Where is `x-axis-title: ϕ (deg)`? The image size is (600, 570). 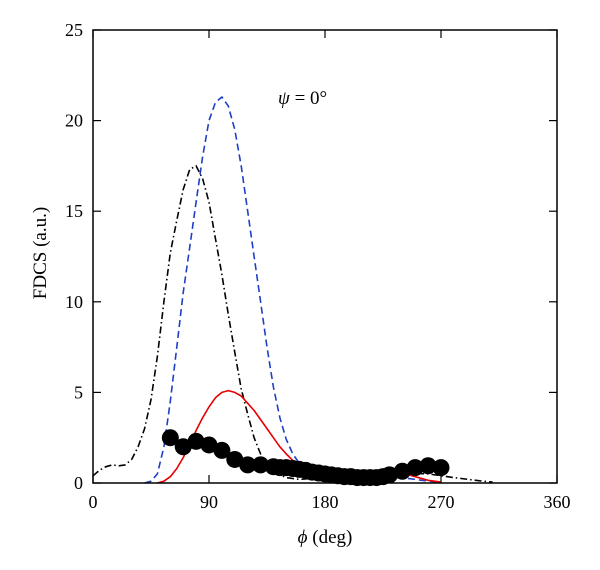
x-axis-title: ϕ (deg) is located at coordinates (325, 537).